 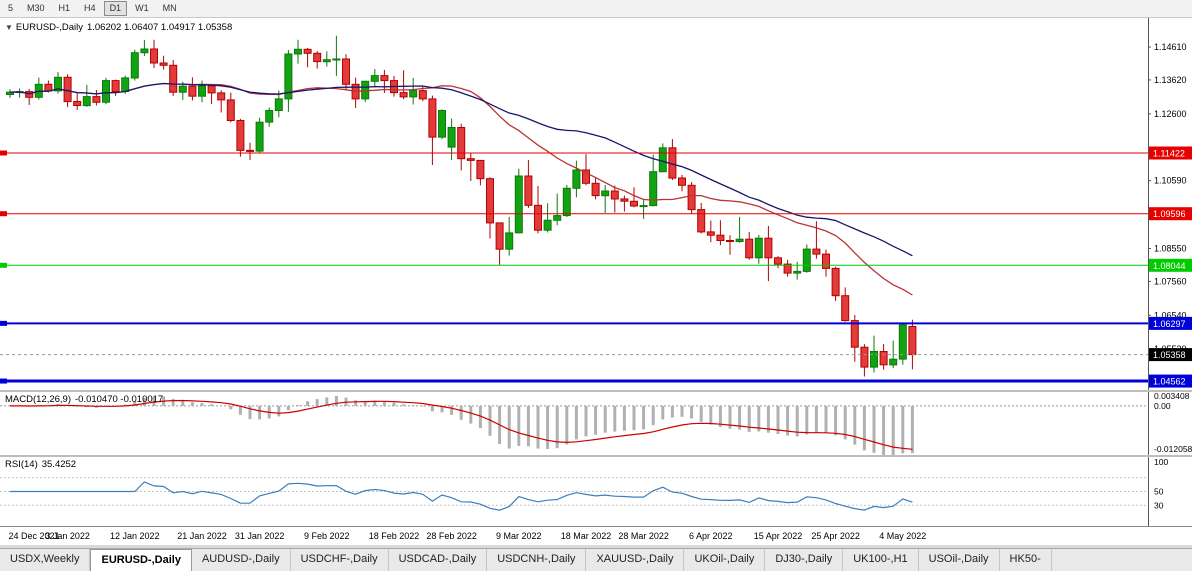 I want to click on tab-gap, so click(x=596, y=546).